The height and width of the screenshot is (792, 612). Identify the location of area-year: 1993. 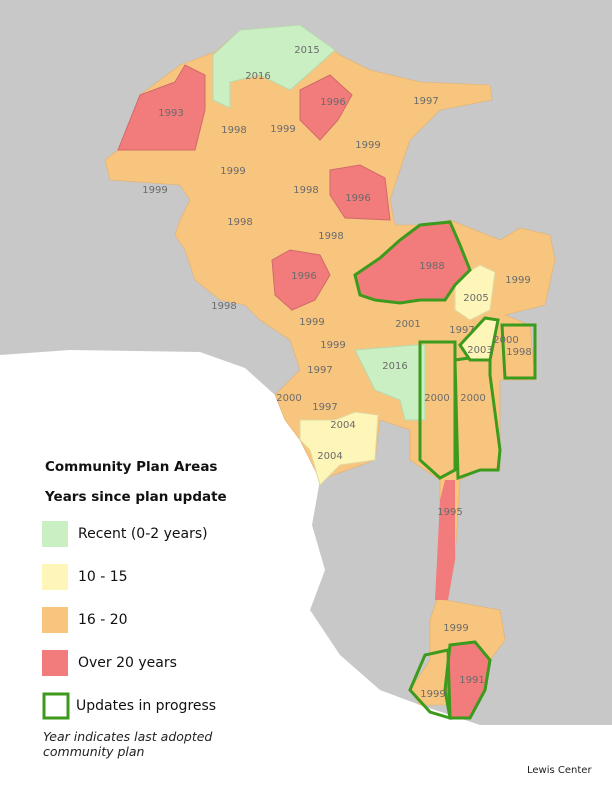
(170, 113).